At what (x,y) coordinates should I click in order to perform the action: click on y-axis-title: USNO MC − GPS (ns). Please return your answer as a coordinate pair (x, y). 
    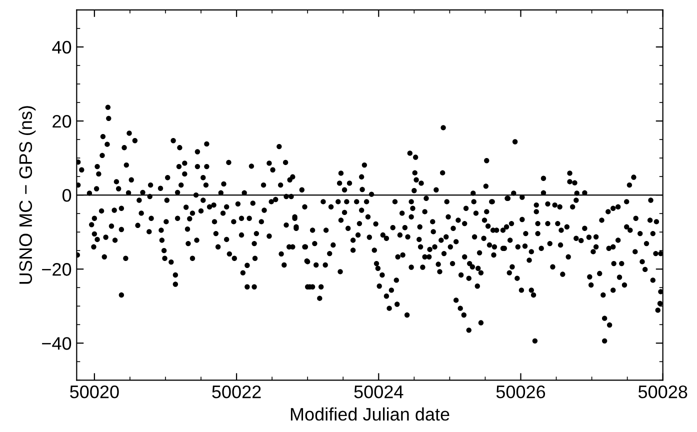
    Looking at the image, I should click on (27, 195).